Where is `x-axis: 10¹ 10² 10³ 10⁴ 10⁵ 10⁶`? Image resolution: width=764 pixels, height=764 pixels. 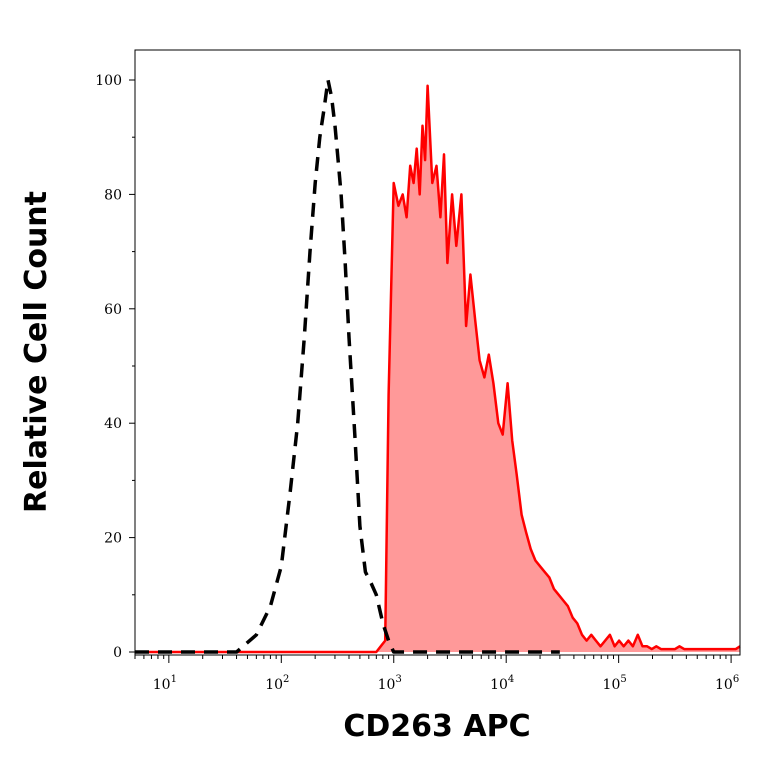 x-axis: 10¹ 10² 10³ 10⁴ 10⁵ 10⁶ is located at coordinates (436, 674).